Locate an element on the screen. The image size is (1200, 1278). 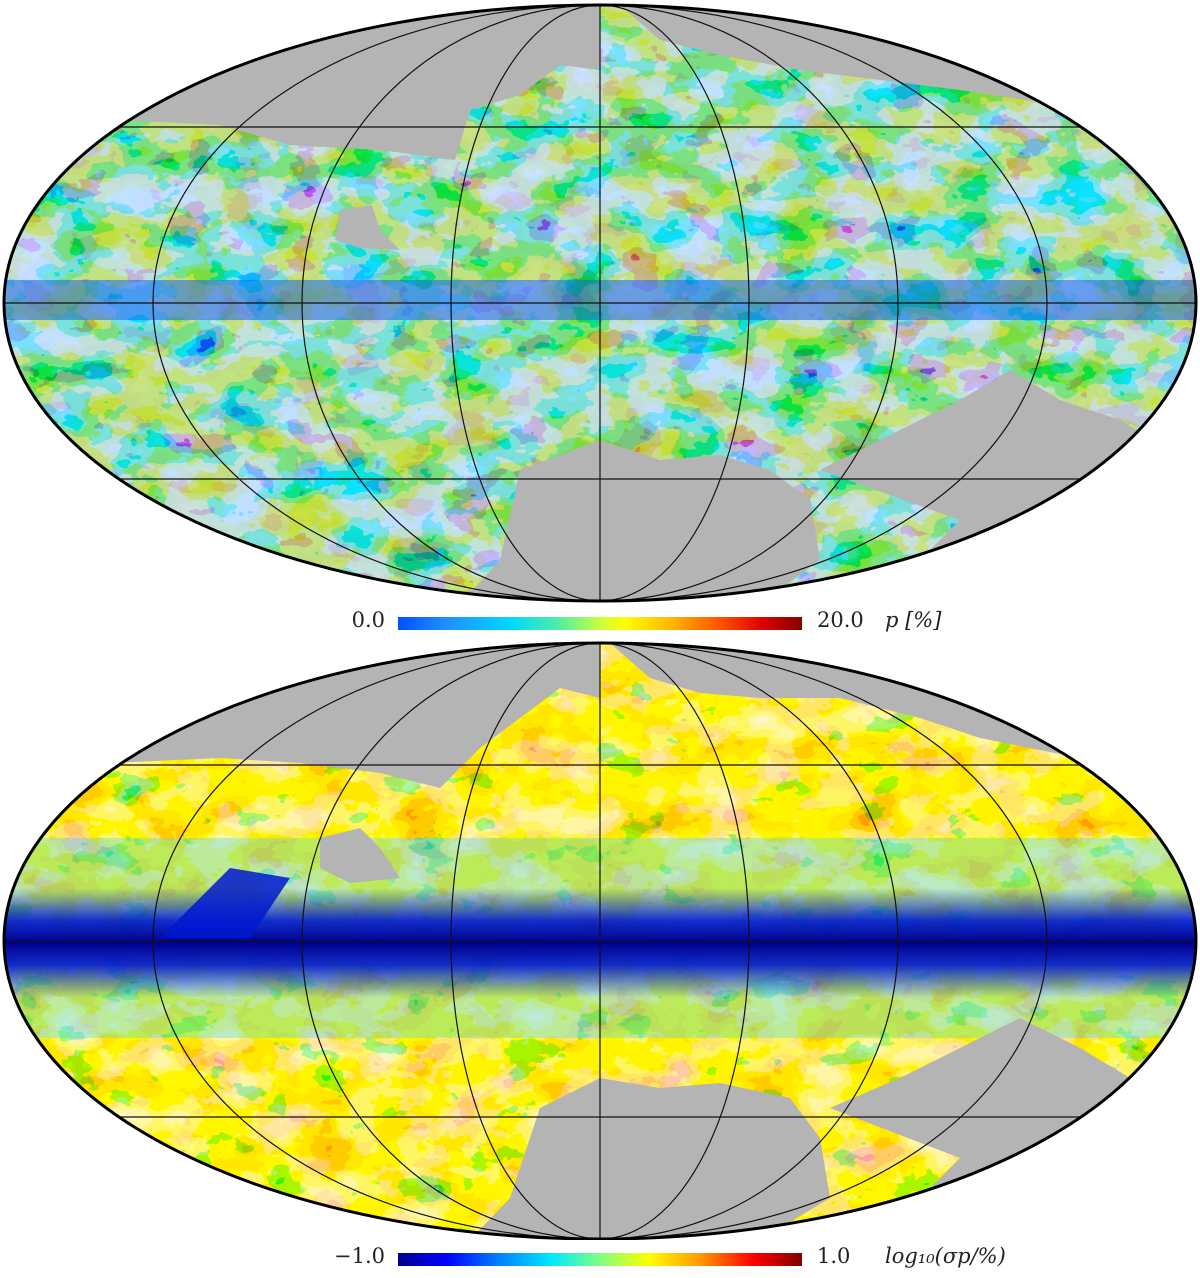
colorbar-min-label: 0.0 is located at coordinates (368, 620).